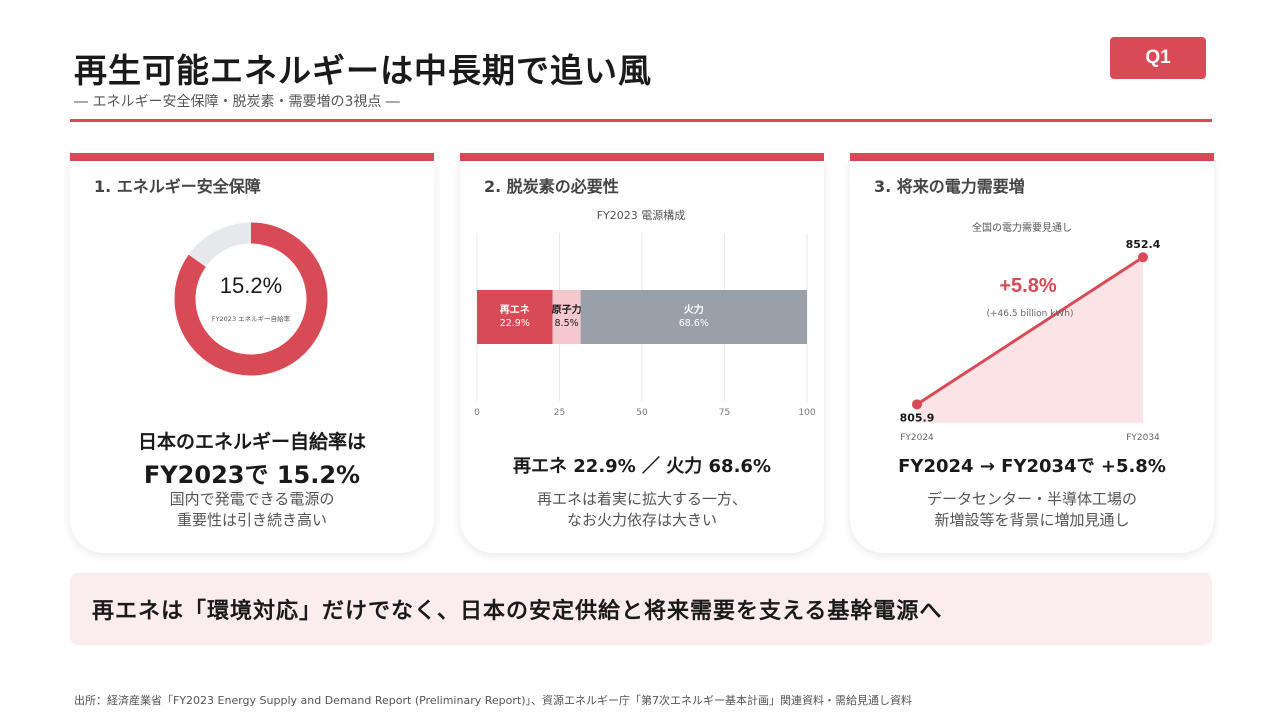  I want to click on x-tick-label: 50, so click(642, 413).